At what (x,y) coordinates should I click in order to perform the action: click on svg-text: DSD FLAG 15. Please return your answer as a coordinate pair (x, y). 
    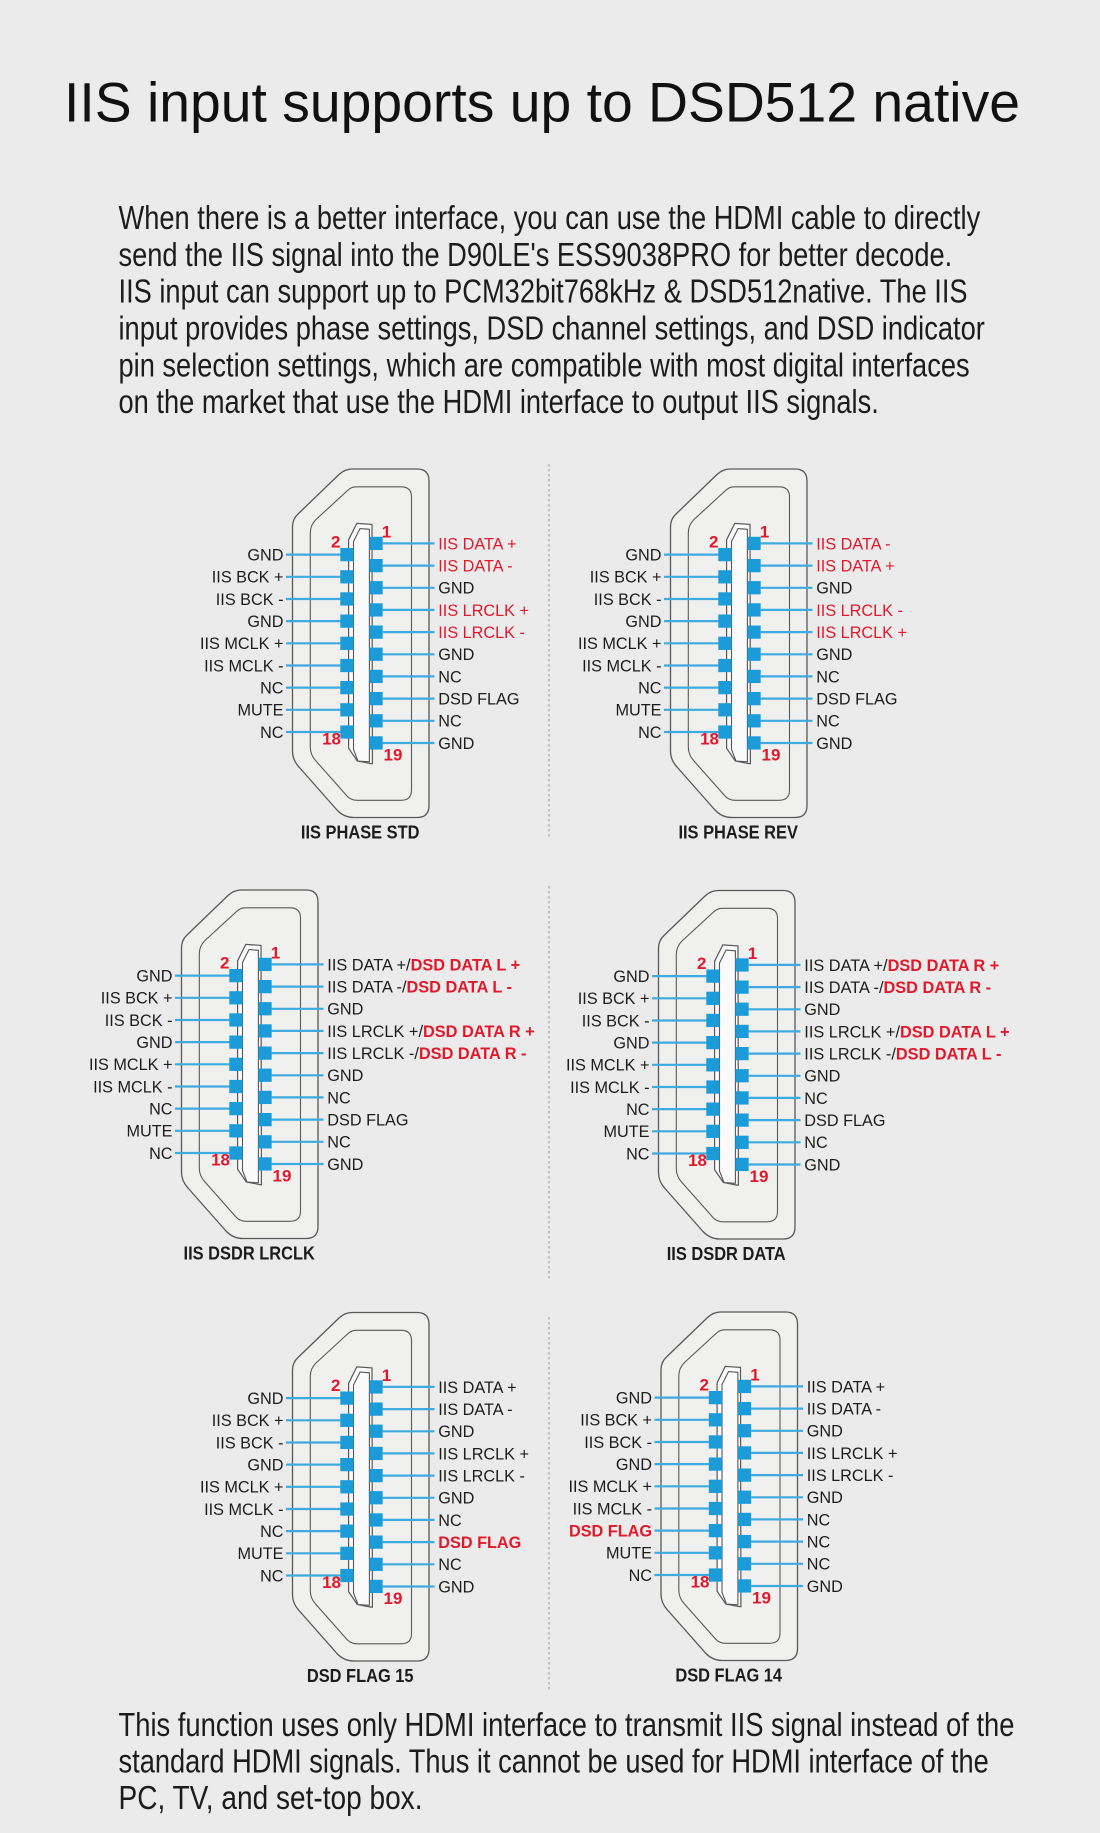
    Looking at the image, I should click on (360, 1676).